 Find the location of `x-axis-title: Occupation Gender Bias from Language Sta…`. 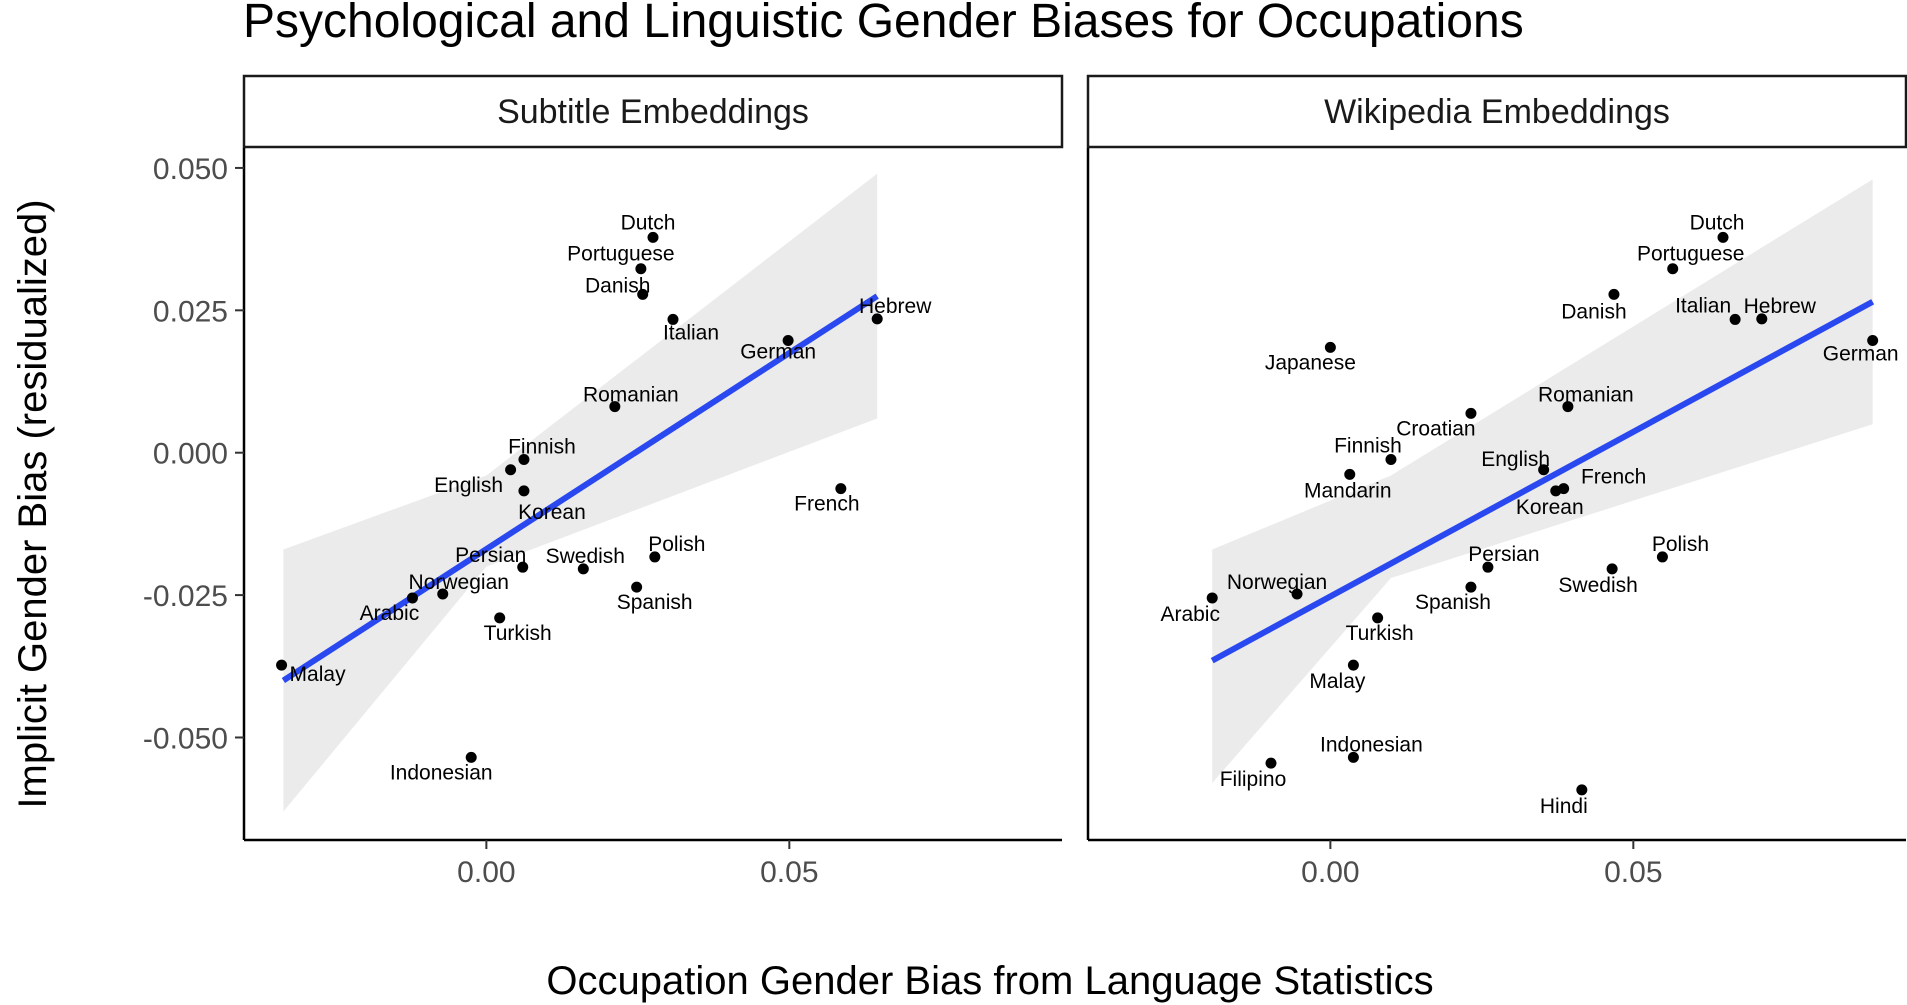

x-axis-title: Occupation Gender Bias from Language Sta… is located at coordinates (989, 981).